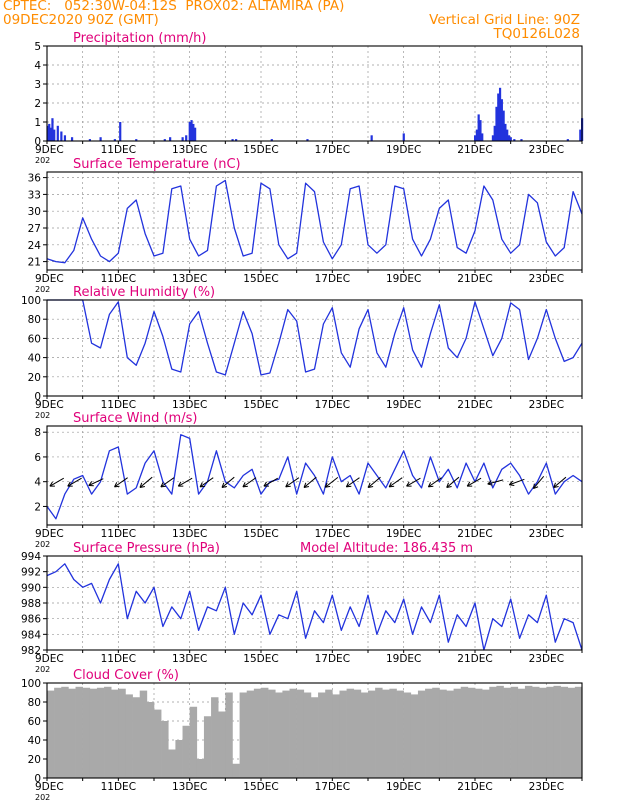 The width and height of the screenshot is (618, 800). What do you see at coordinates (37, 66) in the screenshot?
I see `precip-ytick-label: 4` at bounding box center [37, 66].